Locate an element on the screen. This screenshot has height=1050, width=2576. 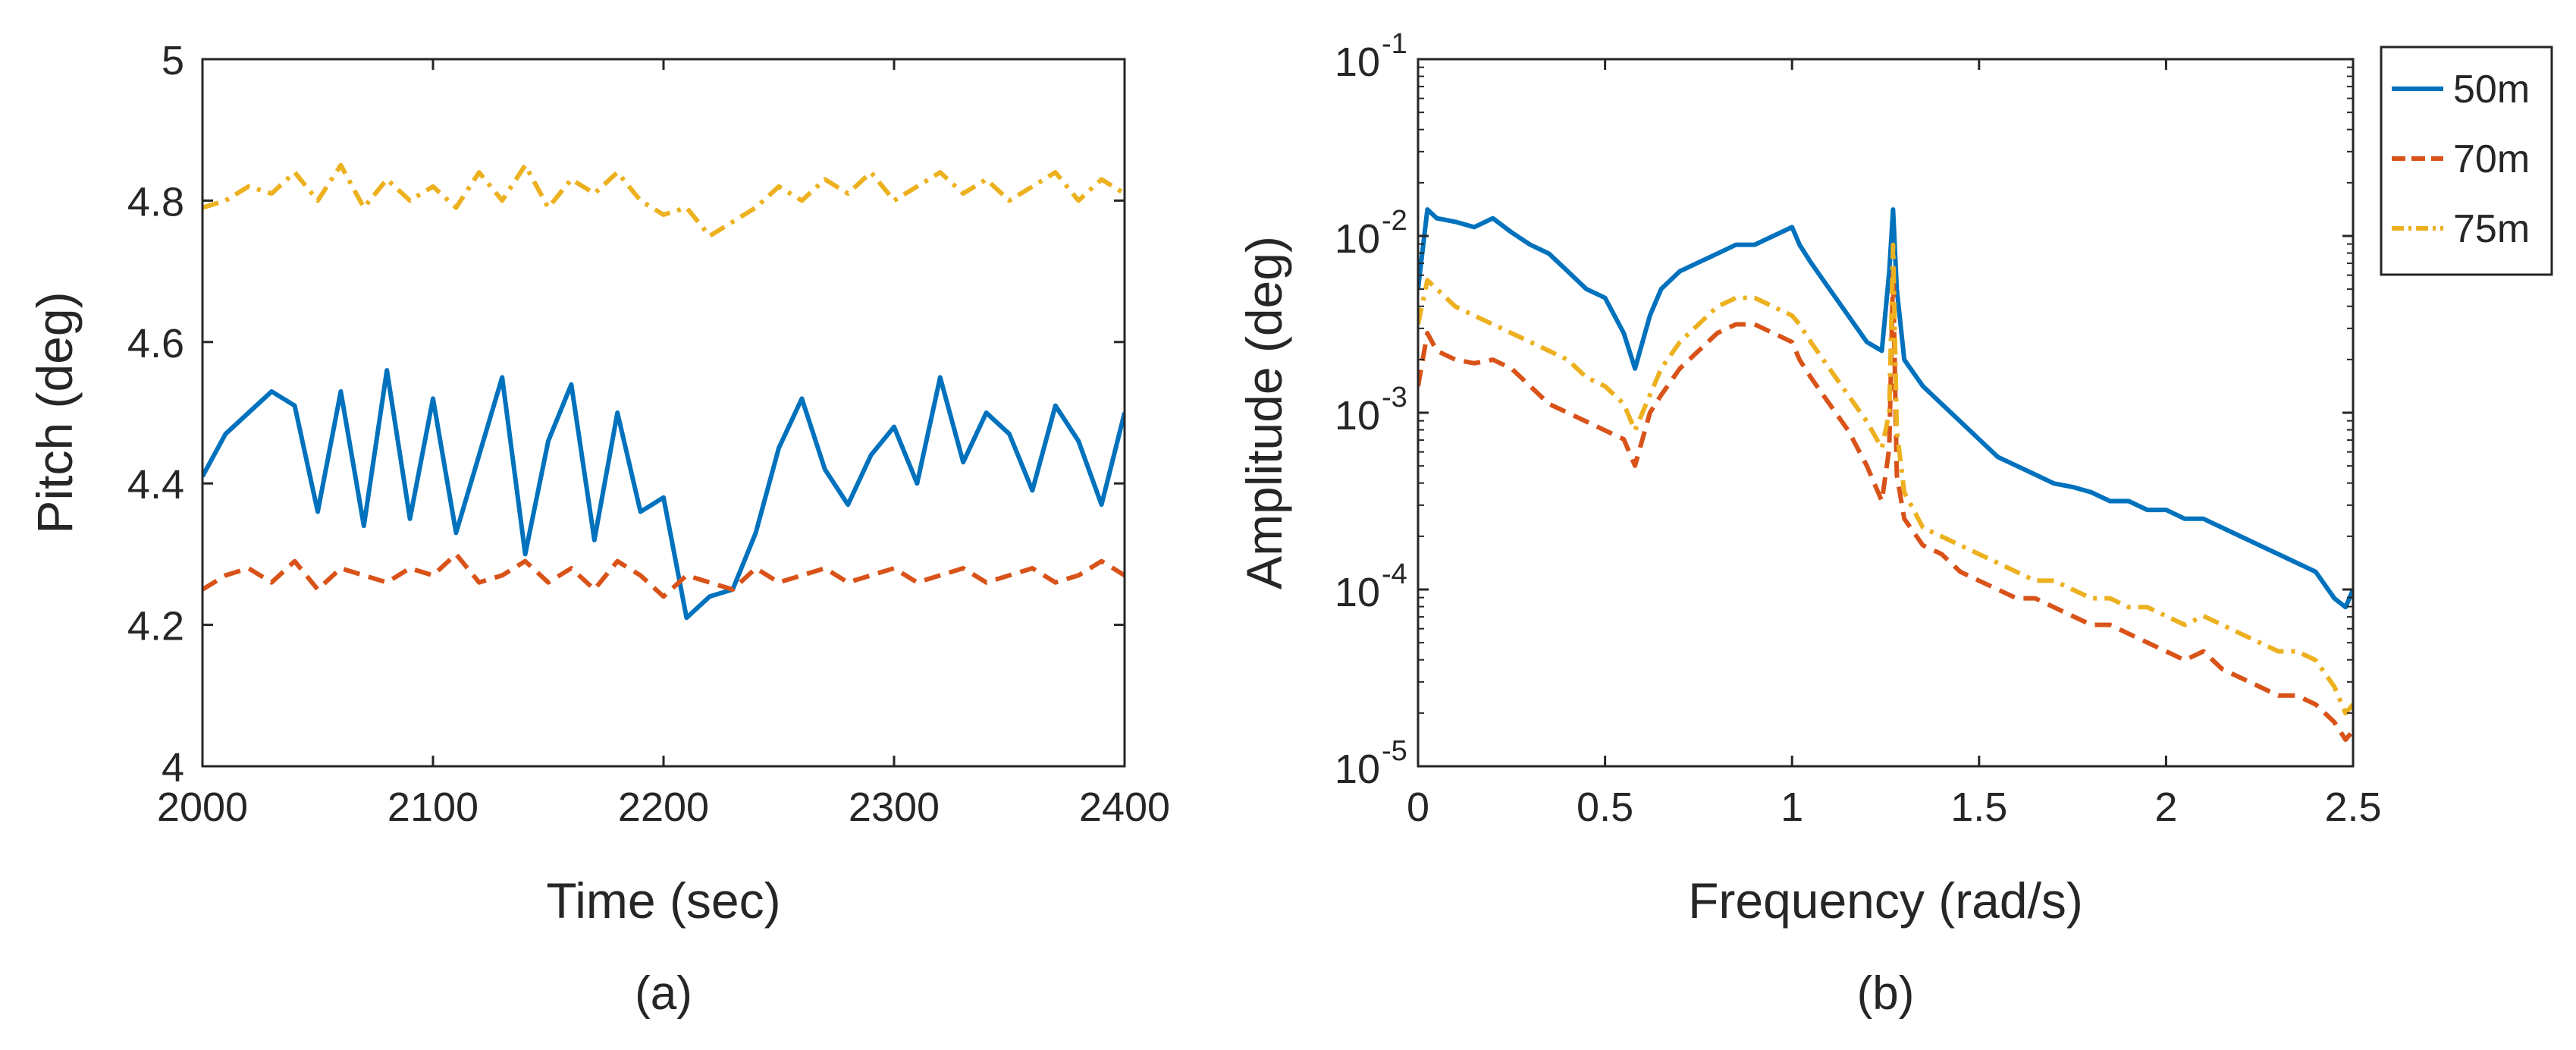
legend-label-50m: 50m is located at coordinates (2491, 90).